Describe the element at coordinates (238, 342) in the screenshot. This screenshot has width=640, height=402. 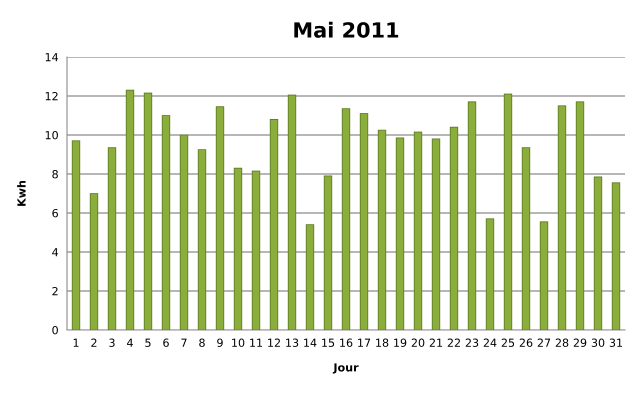
I see `x-tick-label: 10` at that location.